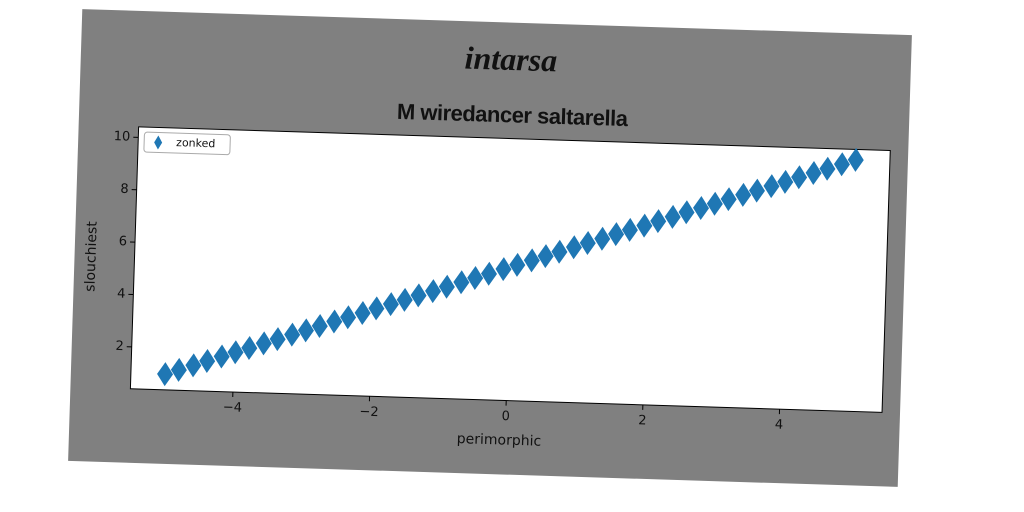 The image size is (1024, 512). I want to click on y-tick-label: 8, so click(124, 189).